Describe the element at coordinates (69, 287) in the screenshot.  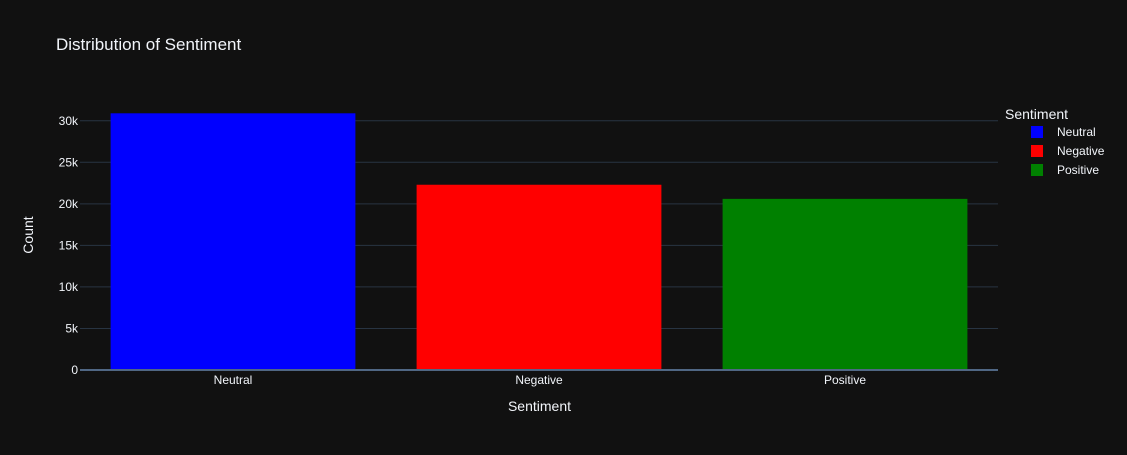
I see `y-tick-label: 10k` at that location.